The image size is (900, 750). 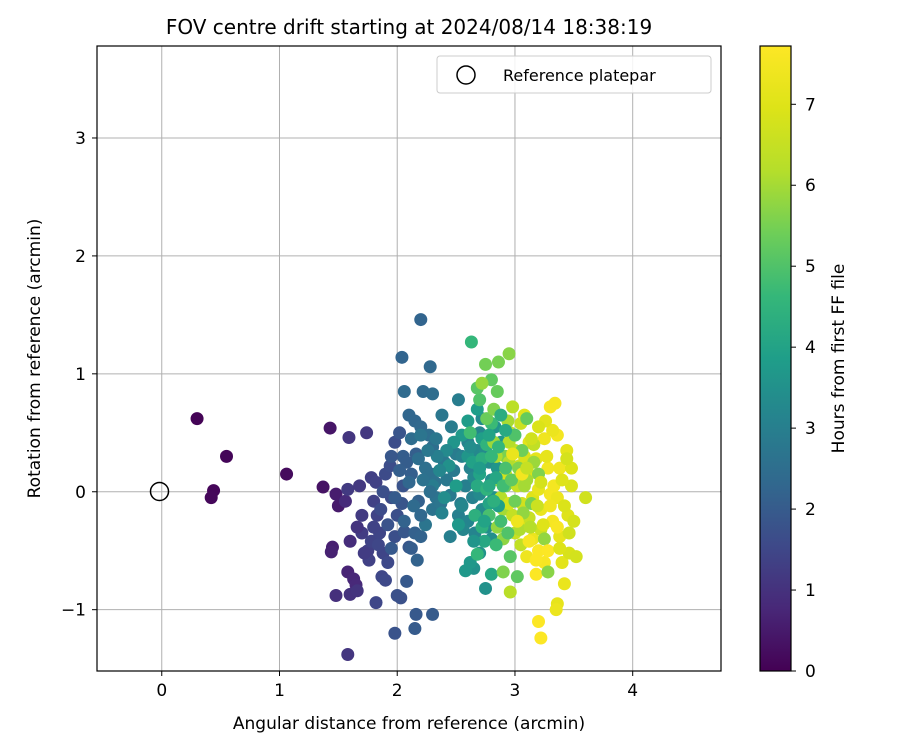 I want to click on colorbar-tick-label: 6, so click(x=810, y=186).